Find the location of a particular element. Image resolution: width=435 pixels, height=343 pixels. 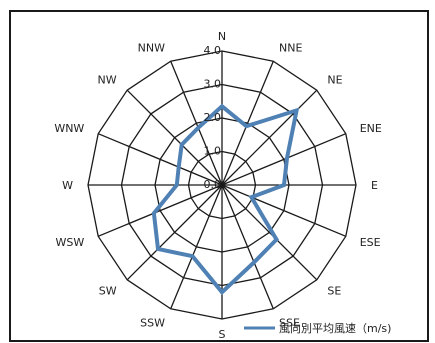

data-point-e is located at coordinates (284, 185).